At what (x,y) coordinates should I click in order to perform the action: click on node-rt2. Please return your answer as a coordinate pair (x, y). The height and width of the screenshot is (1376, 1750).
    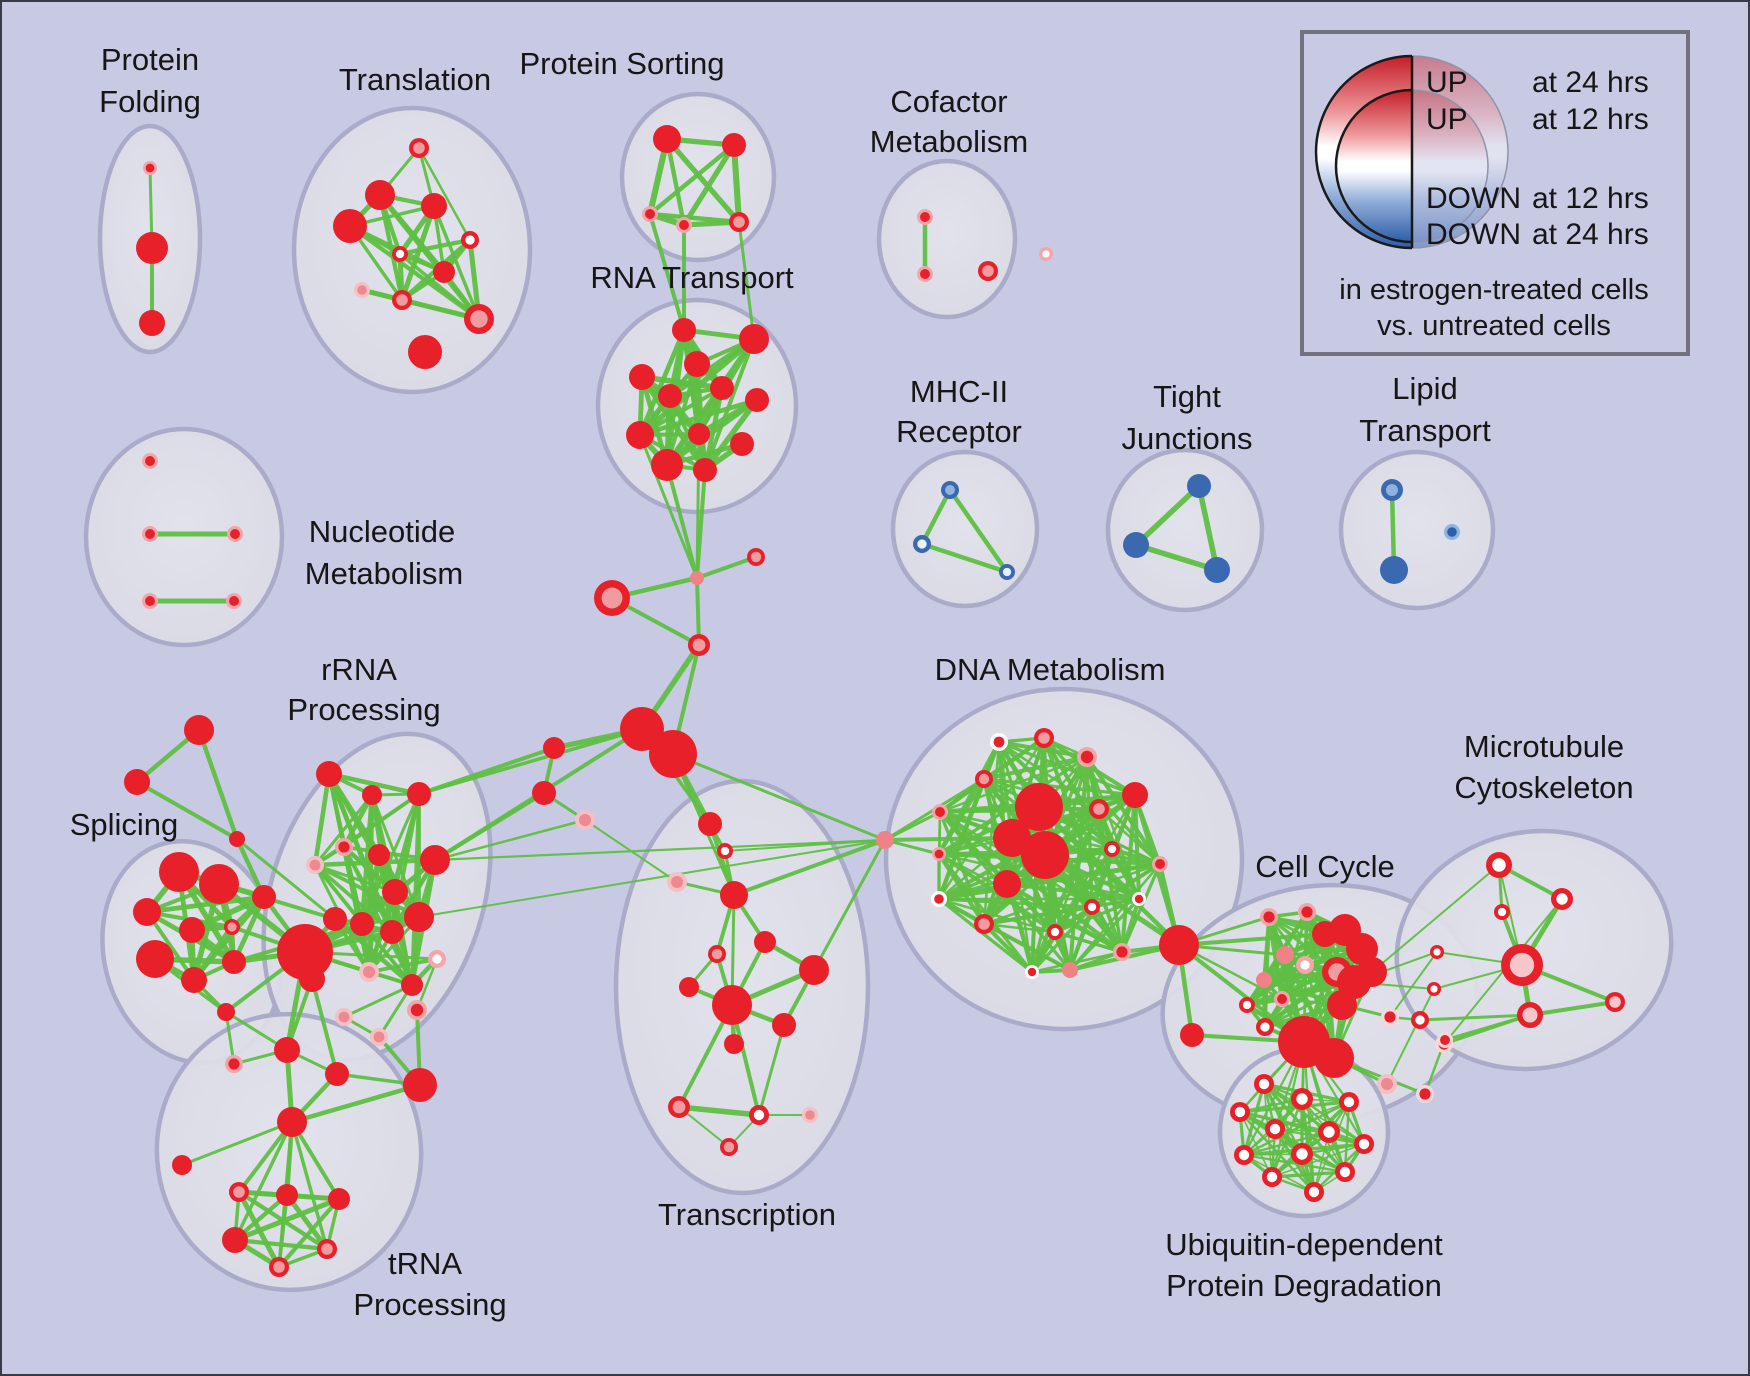
    Looking at the image, I should click on (754, 339).